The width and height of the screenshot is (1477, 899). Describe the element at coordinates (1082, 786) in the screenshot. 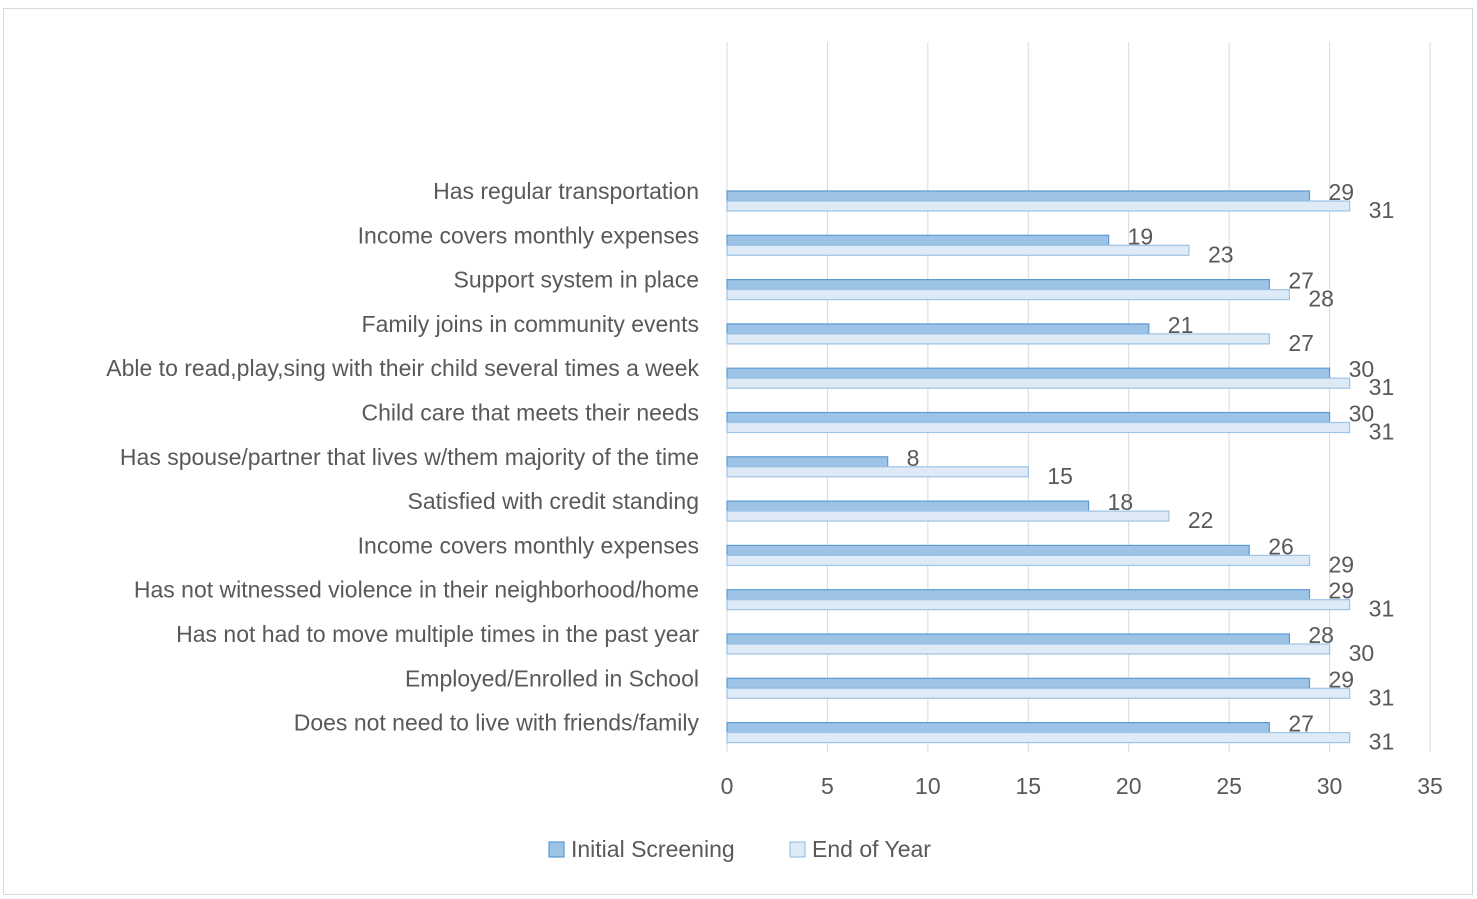

I see `x-axis-ticks: 0 5 10 15 20 25 30 35` at that location.